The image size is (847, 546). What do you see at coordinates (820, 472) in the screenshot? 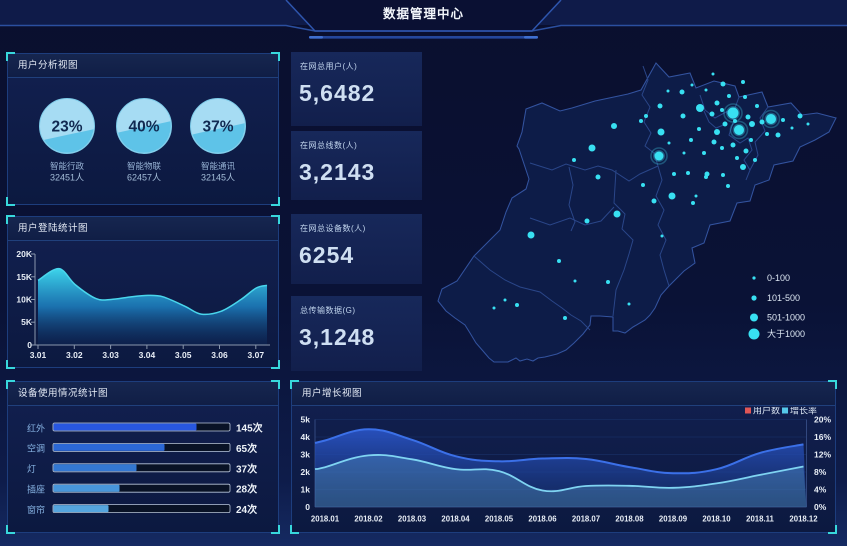
I see `svg-text: 8%` at bounding box center [820, 472].